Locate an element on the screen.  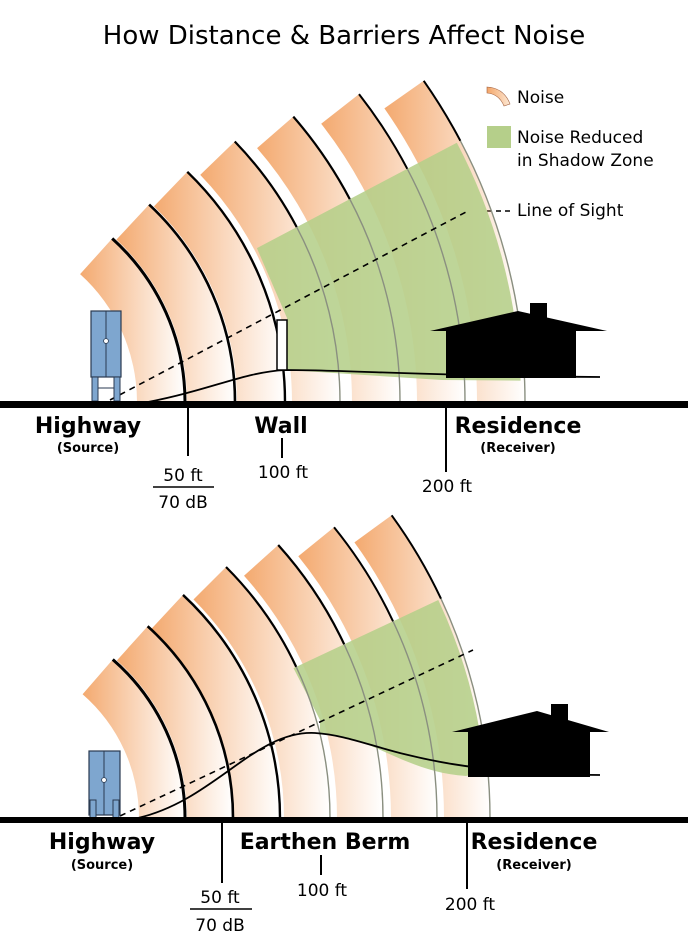
barrier-label: Wall is located at coordinates (280, 426).